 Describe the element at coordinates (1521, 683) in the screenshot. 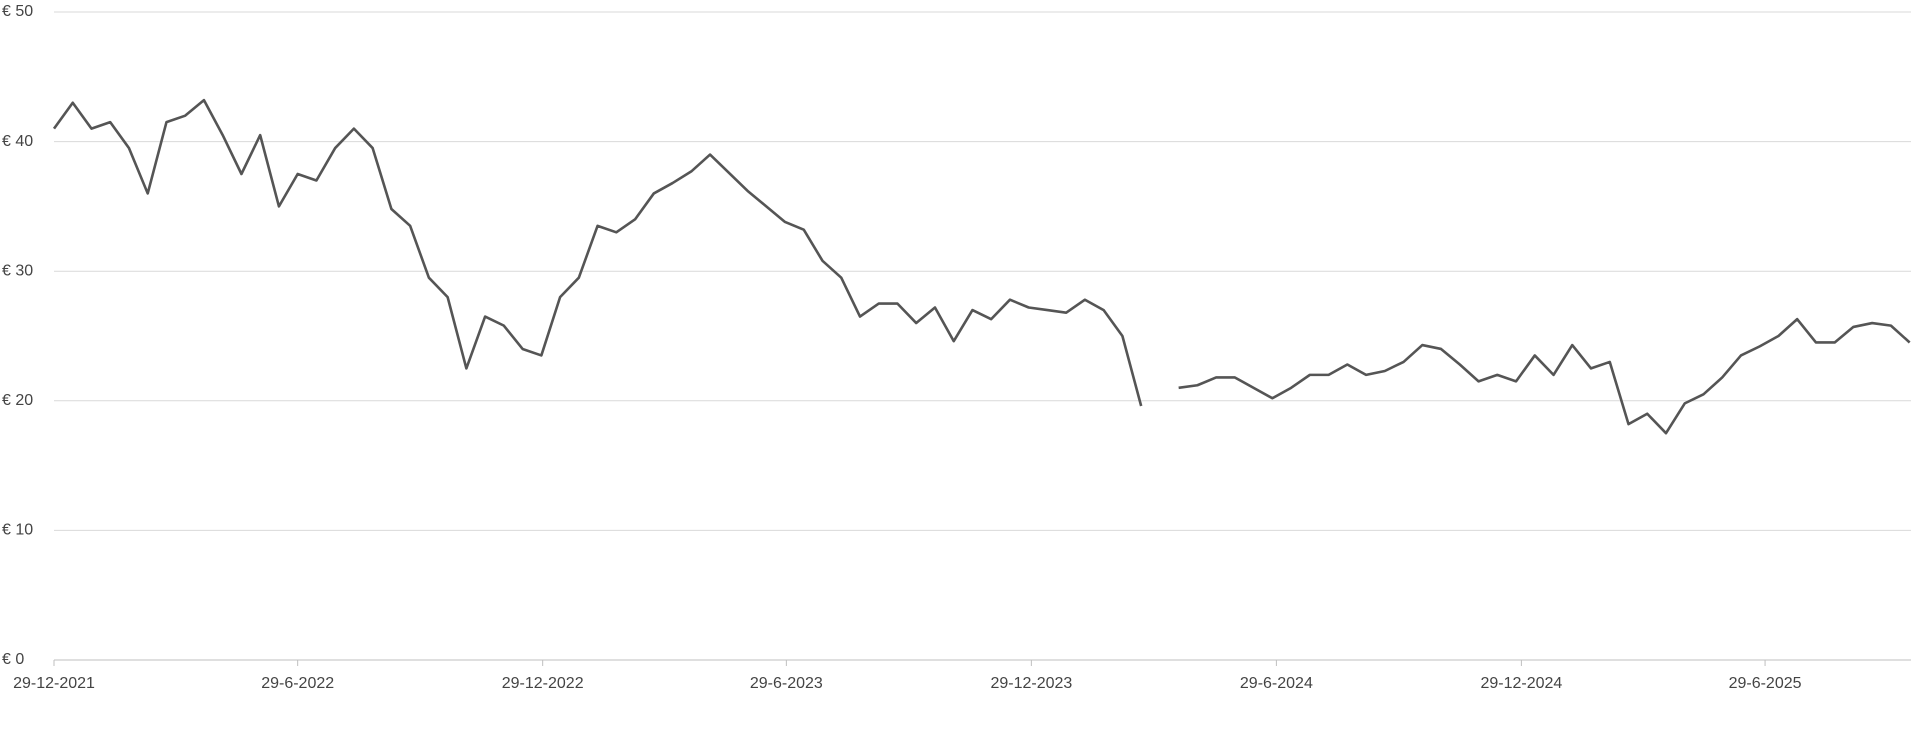

I see `x-tick-label: 29-12-2024` at that location.